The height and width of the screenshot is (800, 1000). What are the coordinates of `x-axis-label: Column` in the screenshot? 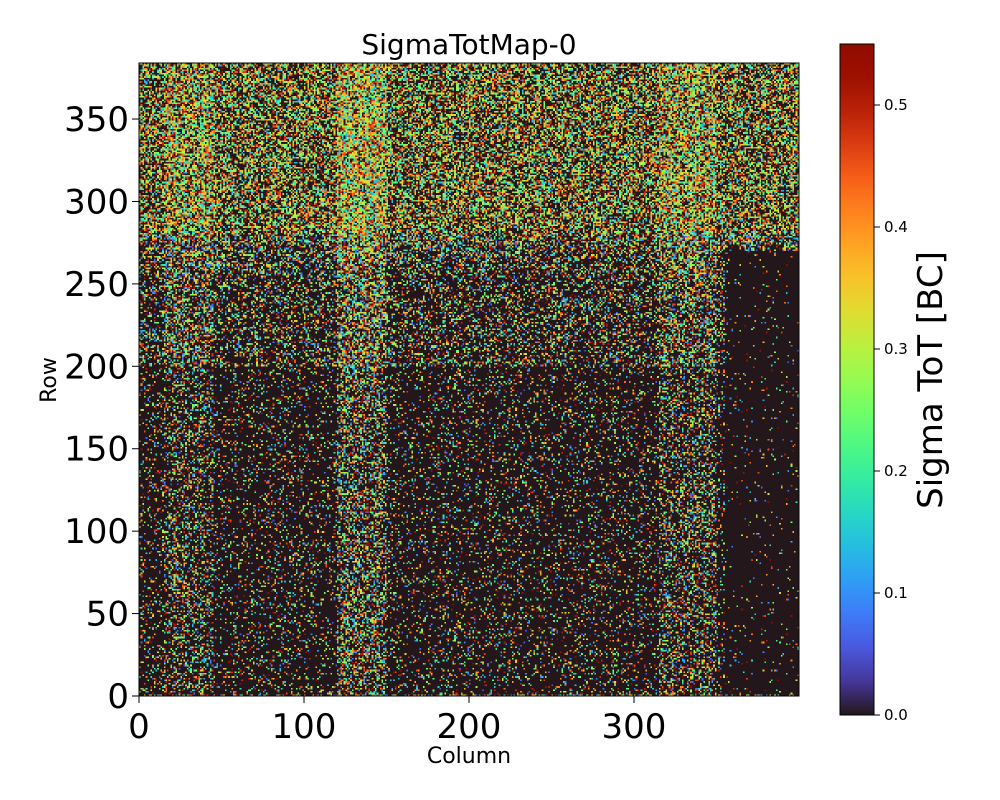 It's located at (469, 756).